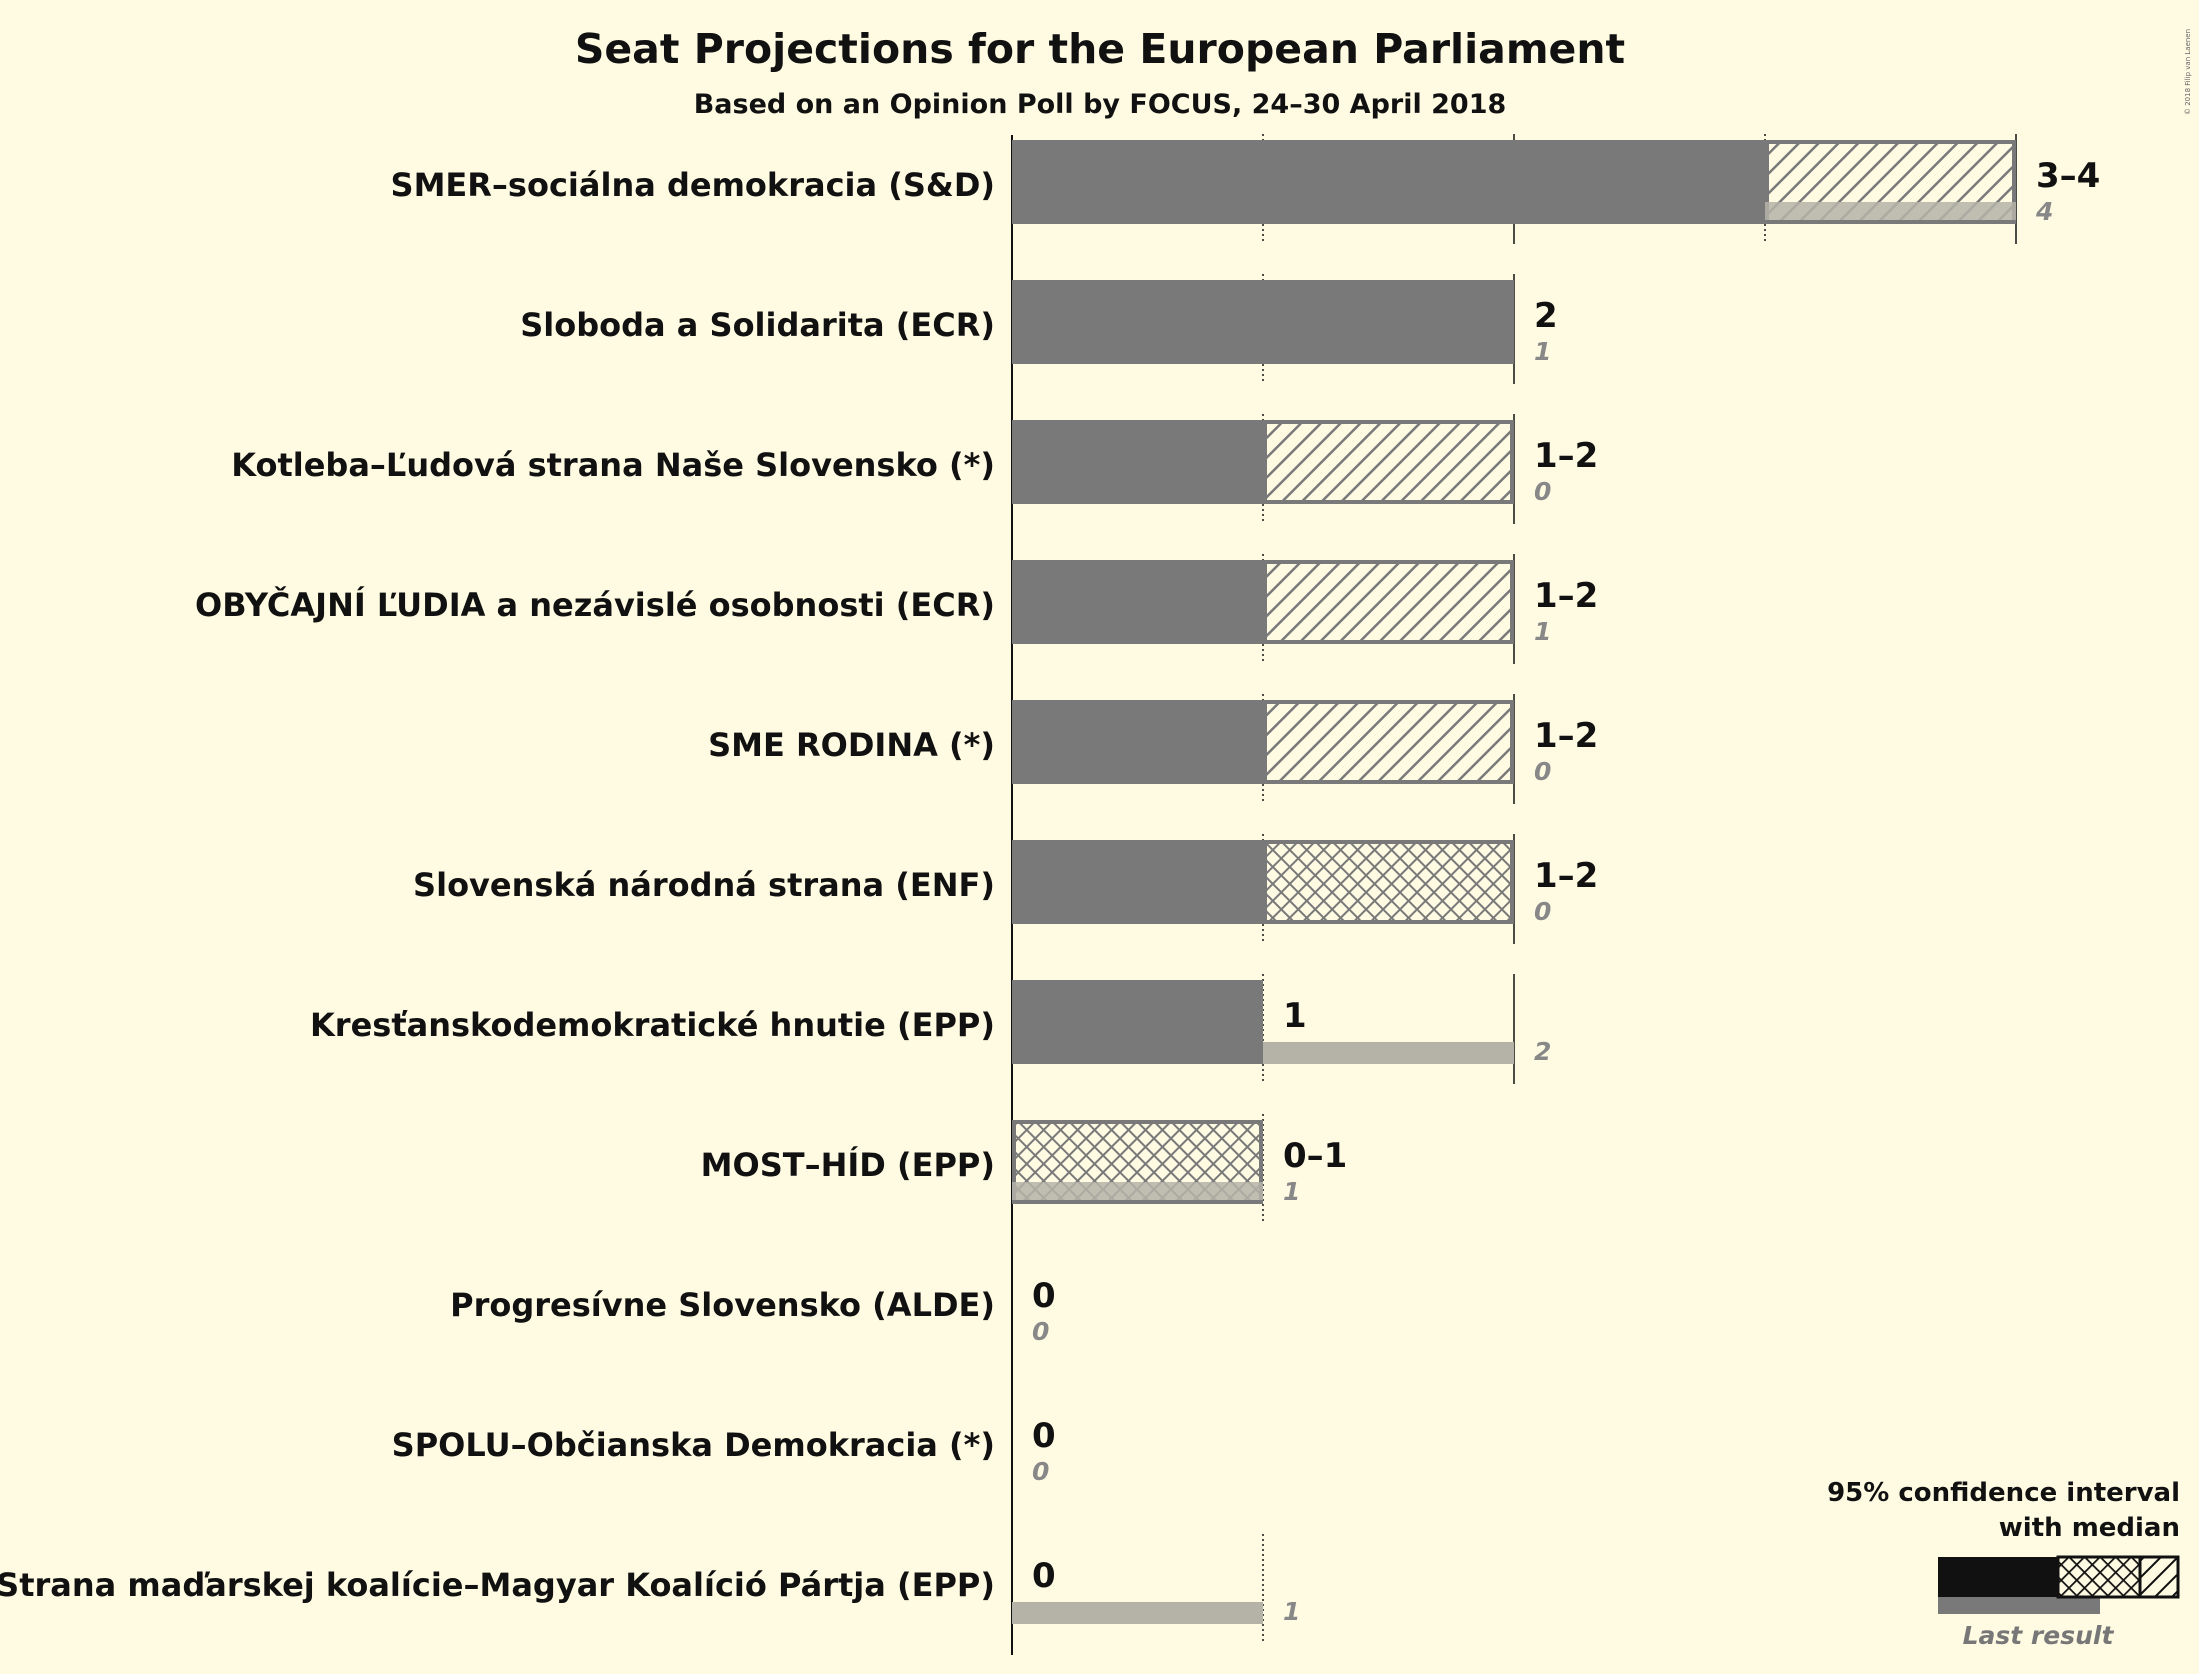  I want to click on party-name: Sloboda a Solidarita (ECR), so click(757, 325).